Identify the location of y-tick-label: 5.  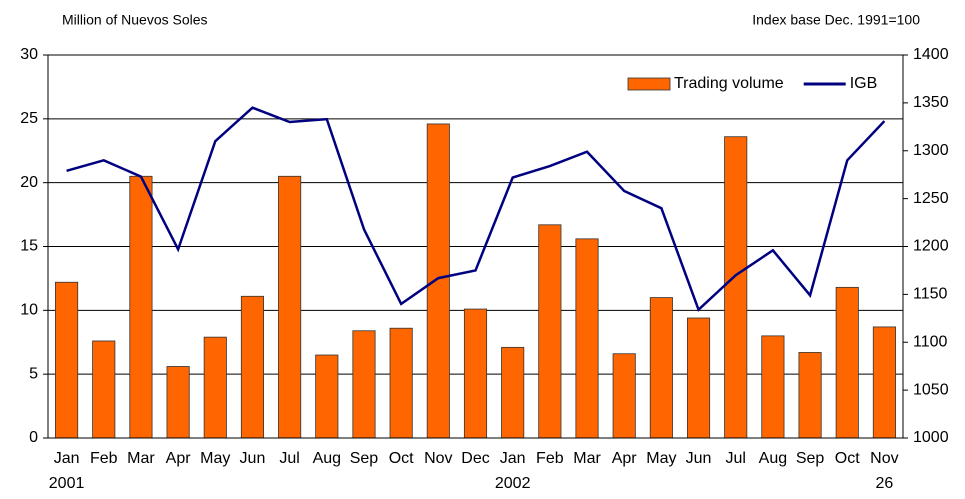
(33, 373).